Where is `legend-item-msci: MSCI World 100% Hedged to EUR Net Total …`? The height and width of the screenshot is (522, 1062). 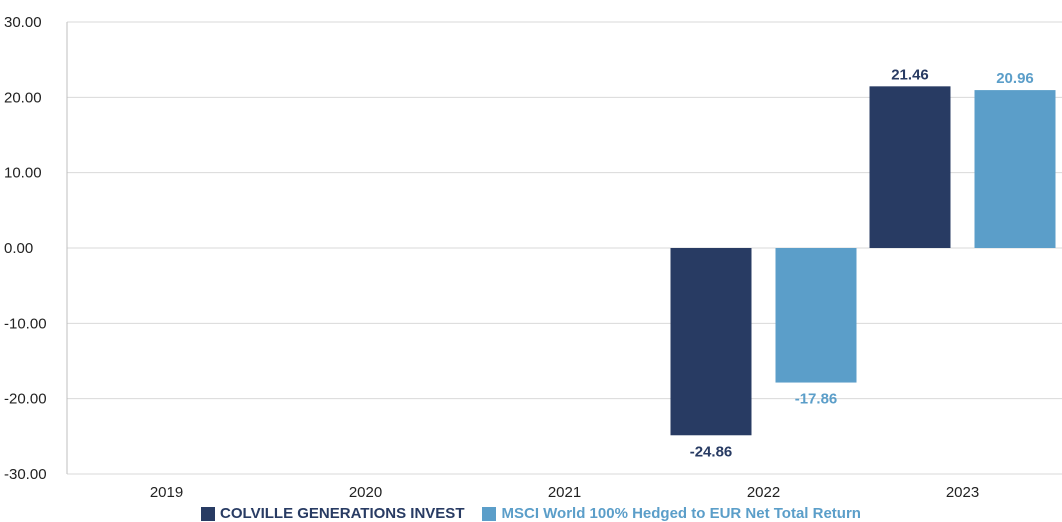
legend-item-msci: MSCI World 100% Hedged to EUR Net Total … is located at coordinates (671, 513).